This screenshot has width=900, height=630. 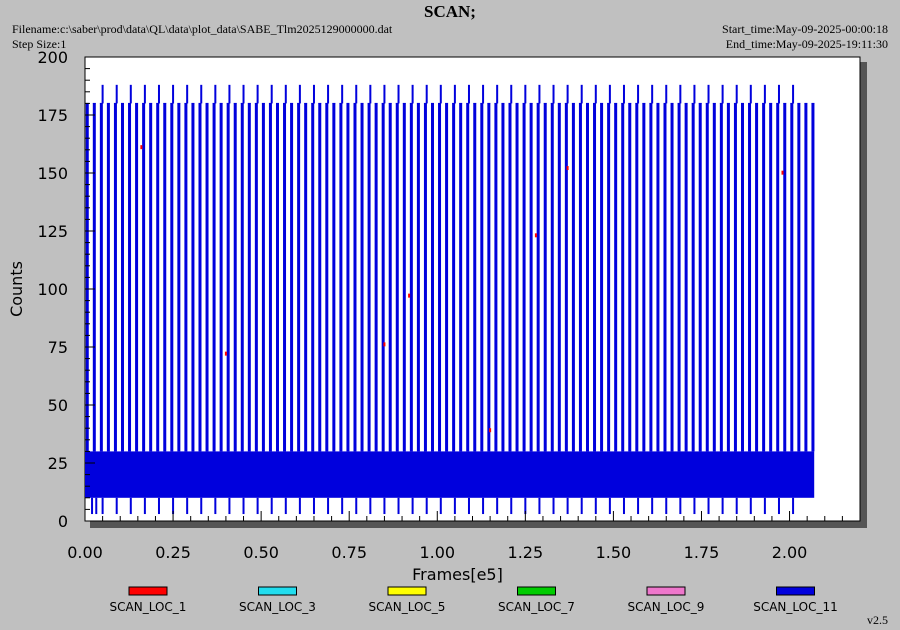 What do you see at coordinates (526, 552) in the screenshot?
I see `x-tick-label: 1.25` at bounding box center [526, 552].